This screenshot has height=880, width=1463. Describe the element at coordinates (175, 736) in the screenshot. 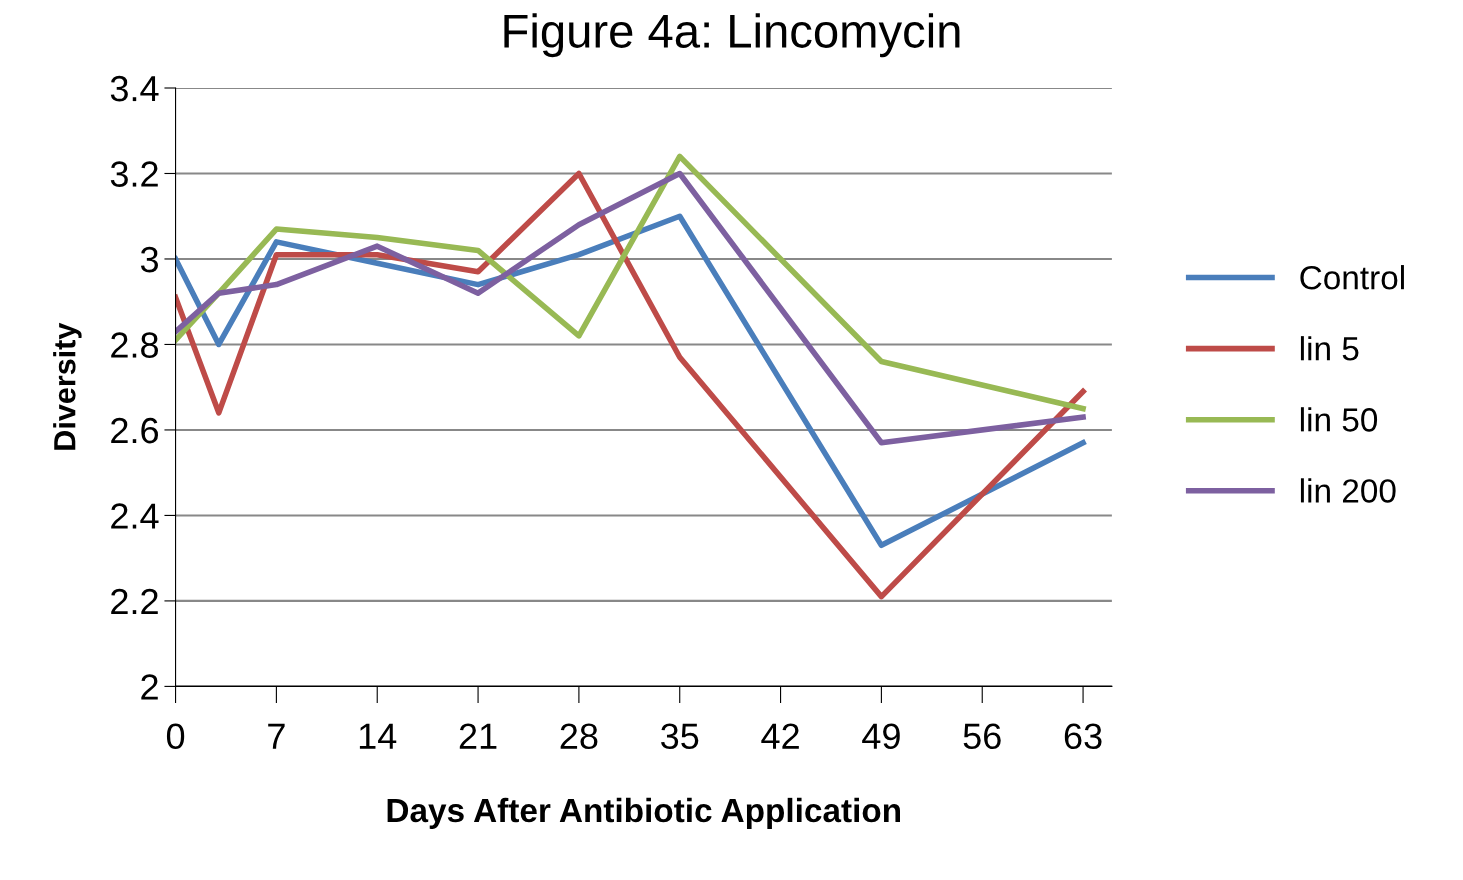

I see `x-tick-label: 0` at that location.